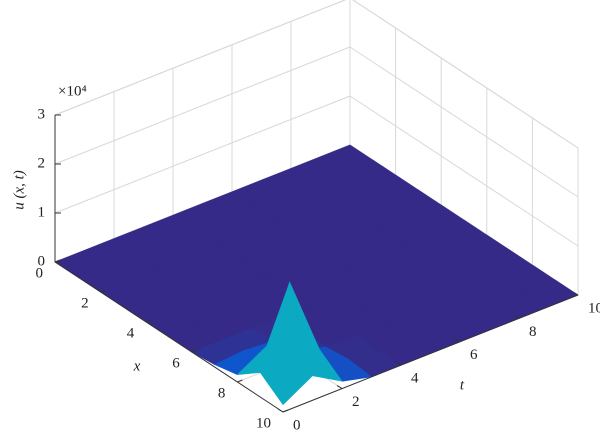  I want to click on x-tick-label: 8, so click(222, 393).